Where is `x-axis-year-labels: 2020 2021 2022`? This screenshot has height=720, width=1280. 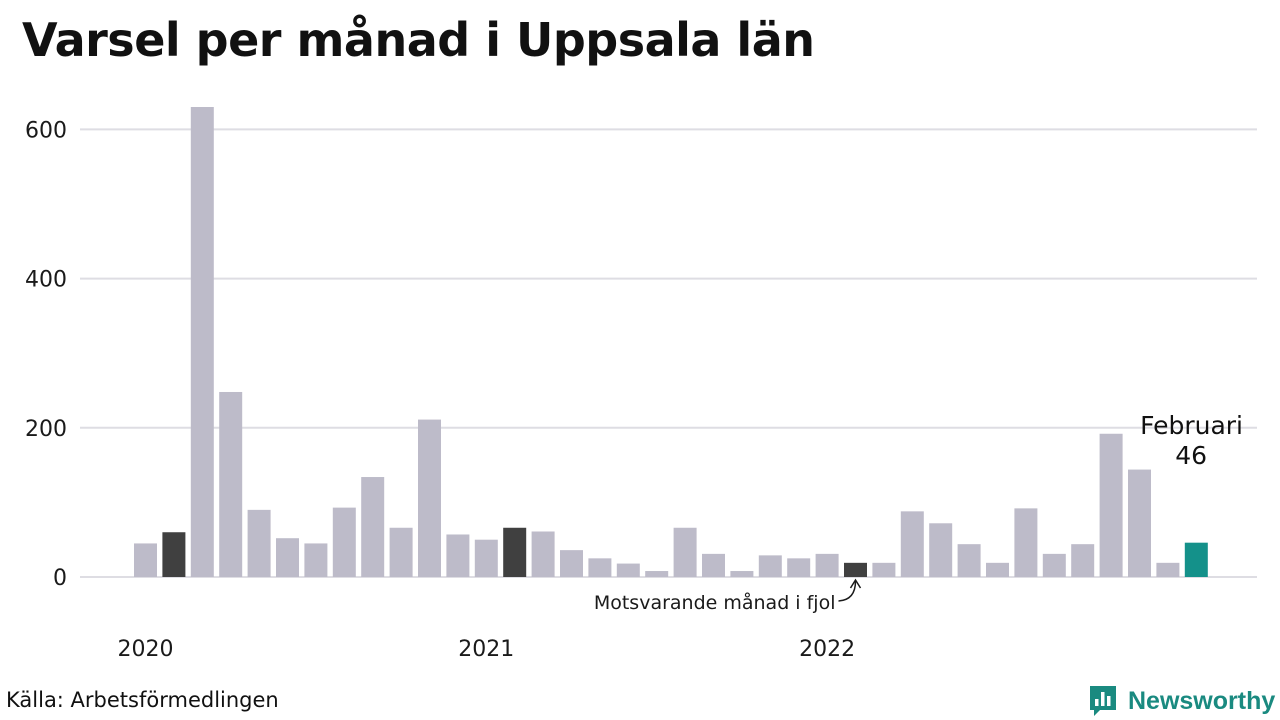
x-axis-year-labels: 2020 2021 2022 is located at coordinates (487, 649).